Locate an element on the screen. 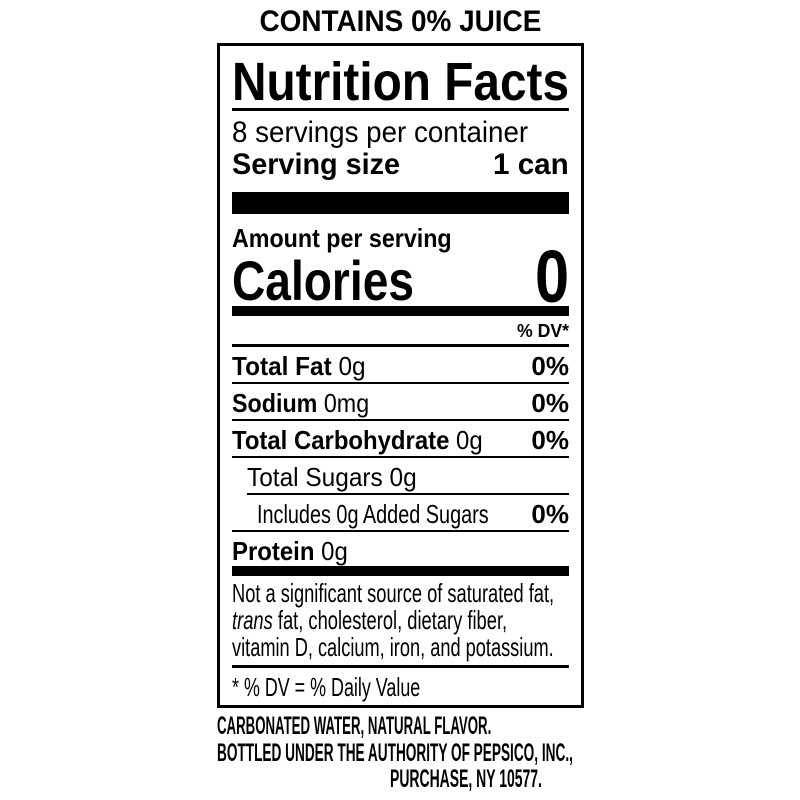 The width and height of the screenshot is (800, 800). calories-value: 0 is located at coordinates (551, 276).